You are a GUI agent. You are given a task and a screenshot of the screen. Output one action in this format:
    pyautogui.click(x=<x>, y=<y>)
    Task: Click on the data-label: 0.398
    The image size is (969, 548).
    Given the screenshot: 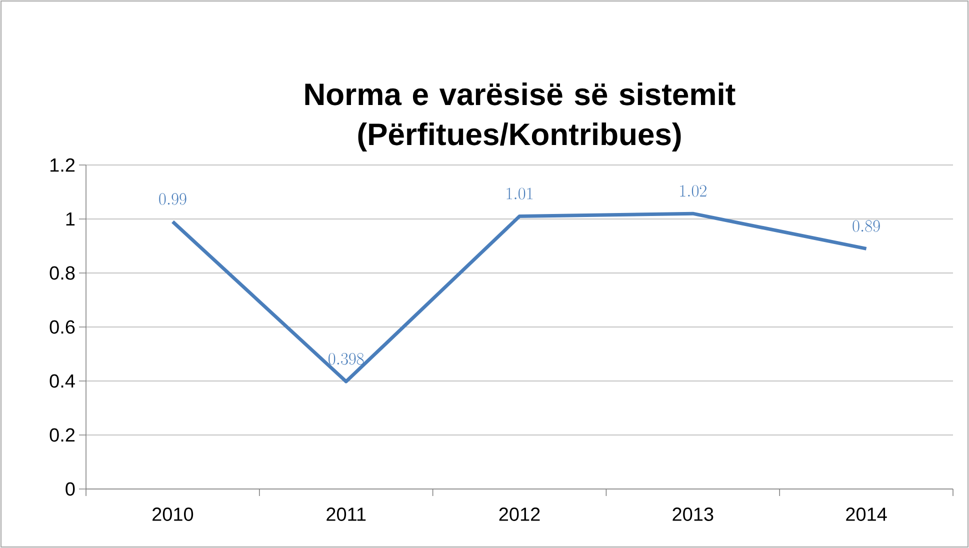 What is the action you would take?
    pyautogui.click(x=346, y=359)
    